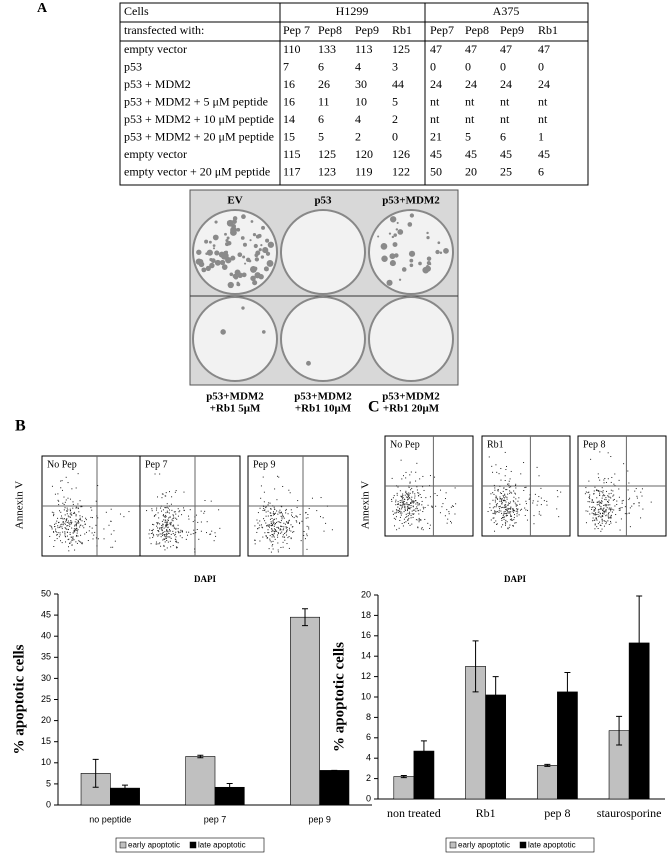 Image resolution: width=672 pixels, height=854 pixels. Describe the element at coordinates (361, 101) in the screenshot. I see `table-cell: 10` at that location.